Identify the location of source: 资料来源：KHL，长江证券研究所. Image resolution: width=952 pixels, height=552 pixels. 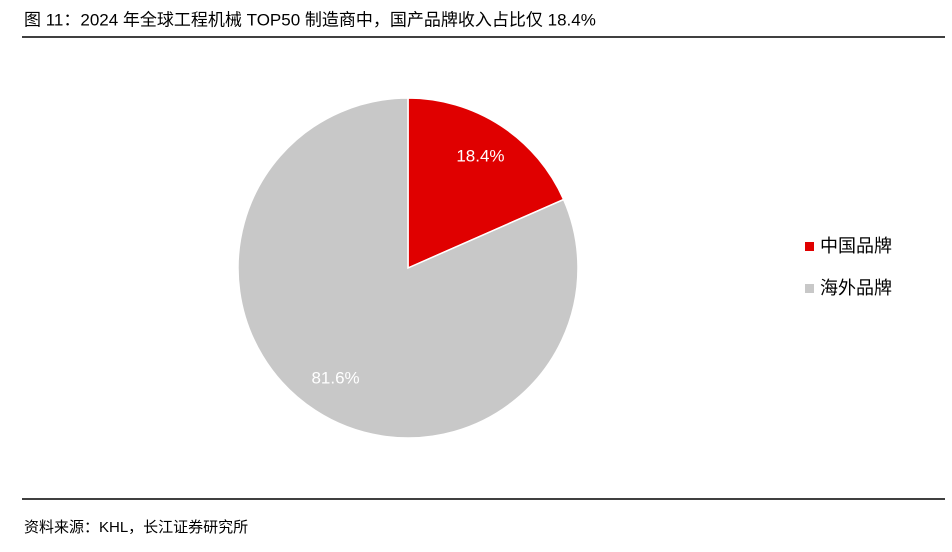
(136, 527).